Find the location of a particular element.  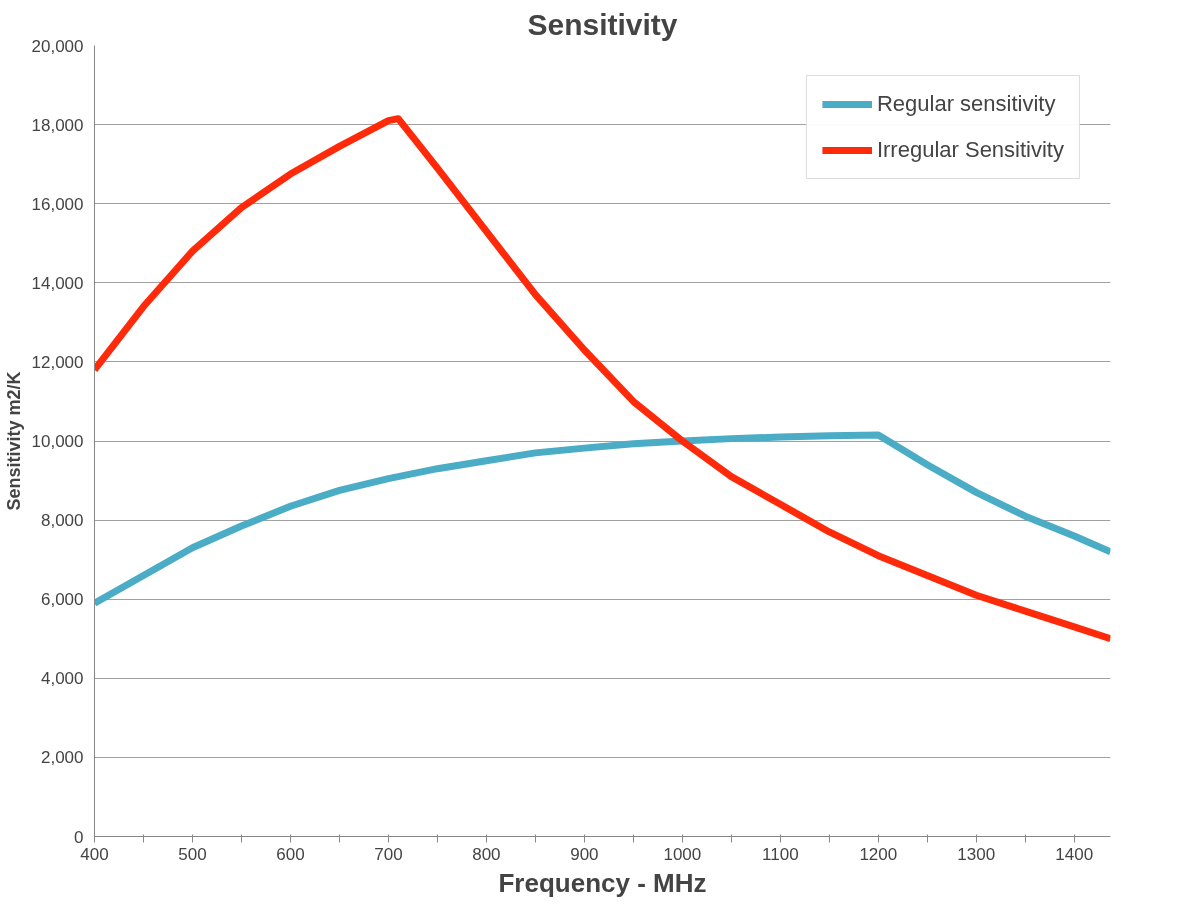

x-tick-label: 1400 is located at coordinates (1074, 854).